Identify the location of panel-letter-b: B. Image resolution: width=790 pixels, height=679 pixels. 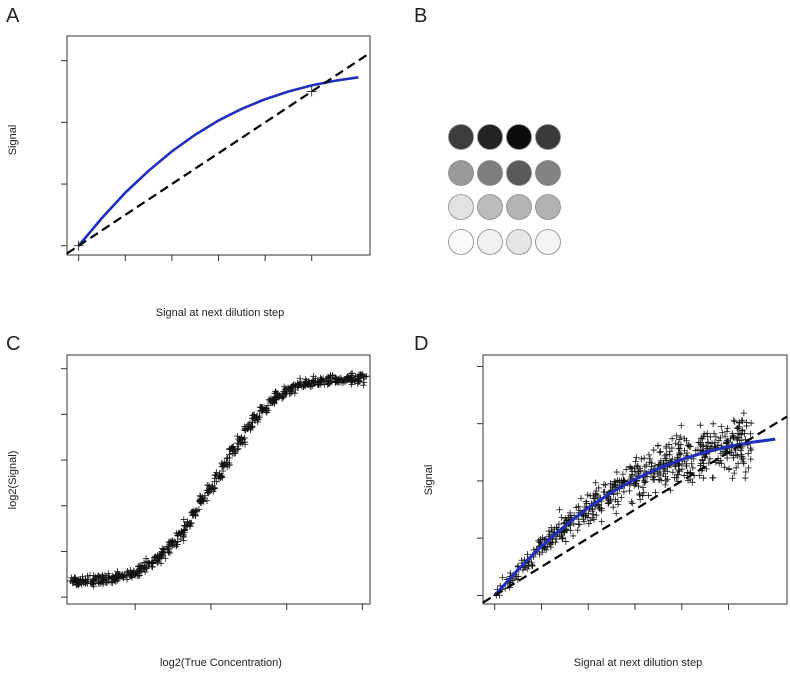
(420, 16).